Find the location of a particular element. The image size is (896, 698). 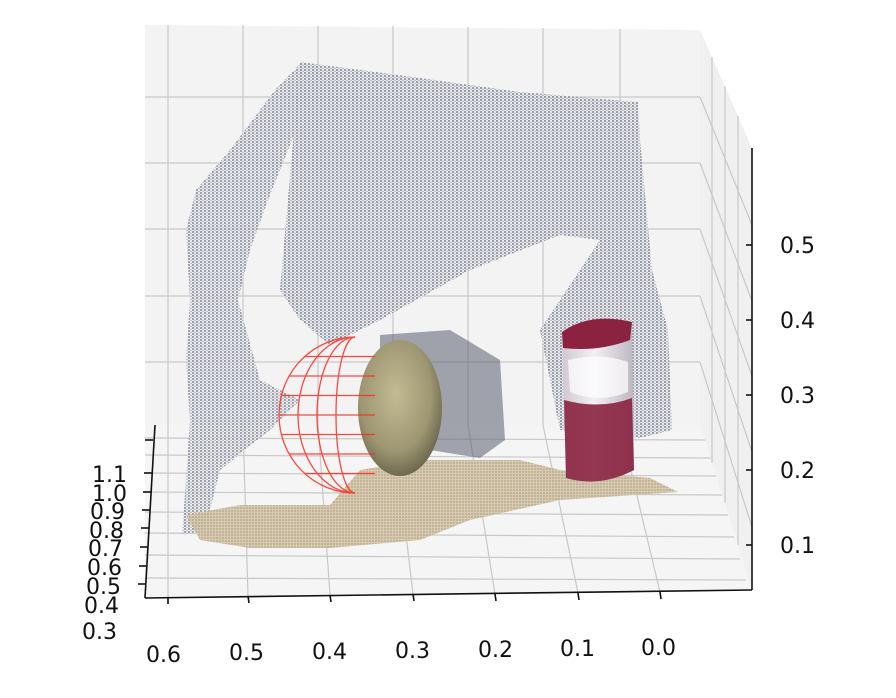

x-tick-label: 0.0 is located at coordinates (658, 648).